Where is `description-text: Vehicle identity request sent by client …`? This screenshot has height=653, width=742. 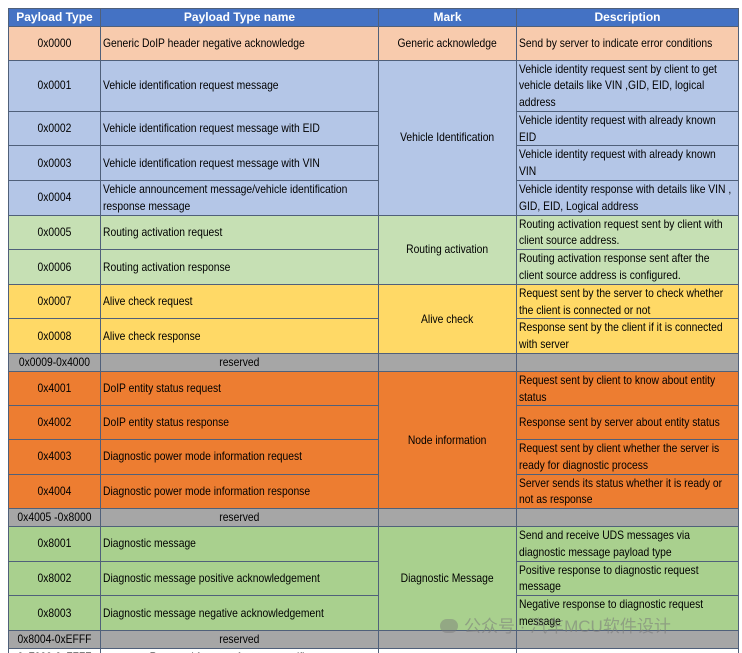 description-text: Vehicle identity request sent by client … is located at coordinates (618, 85).